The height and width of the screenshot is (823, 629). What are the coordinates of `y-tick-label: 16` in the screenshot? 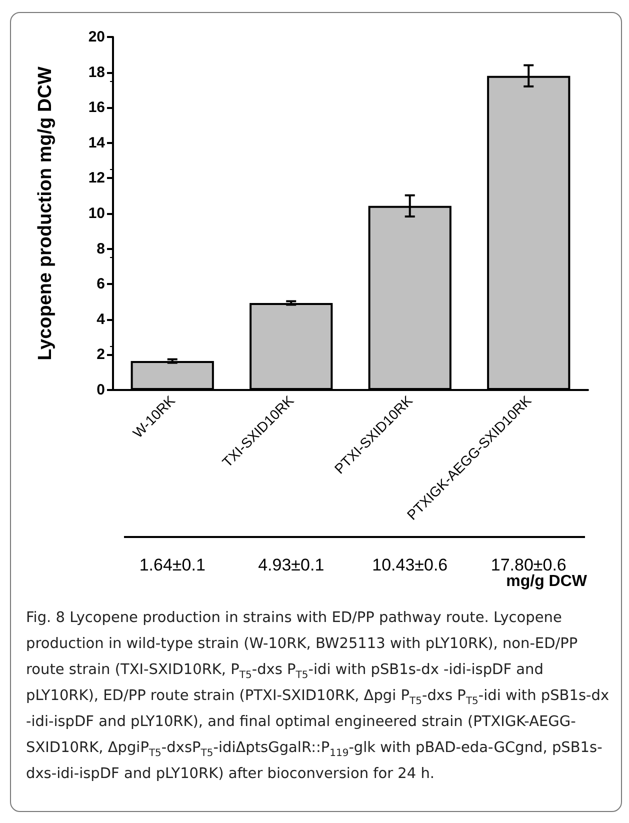 It's located at (96, 107).